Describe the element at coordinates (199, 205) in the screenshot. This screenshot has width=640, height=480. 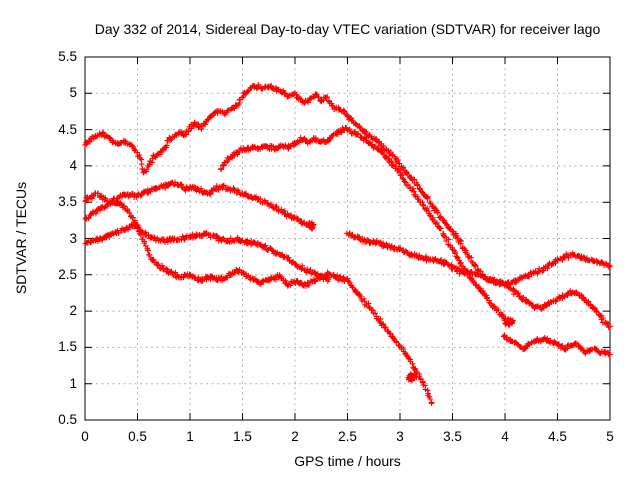
I see `series-trace-3-midplateau` at that location.